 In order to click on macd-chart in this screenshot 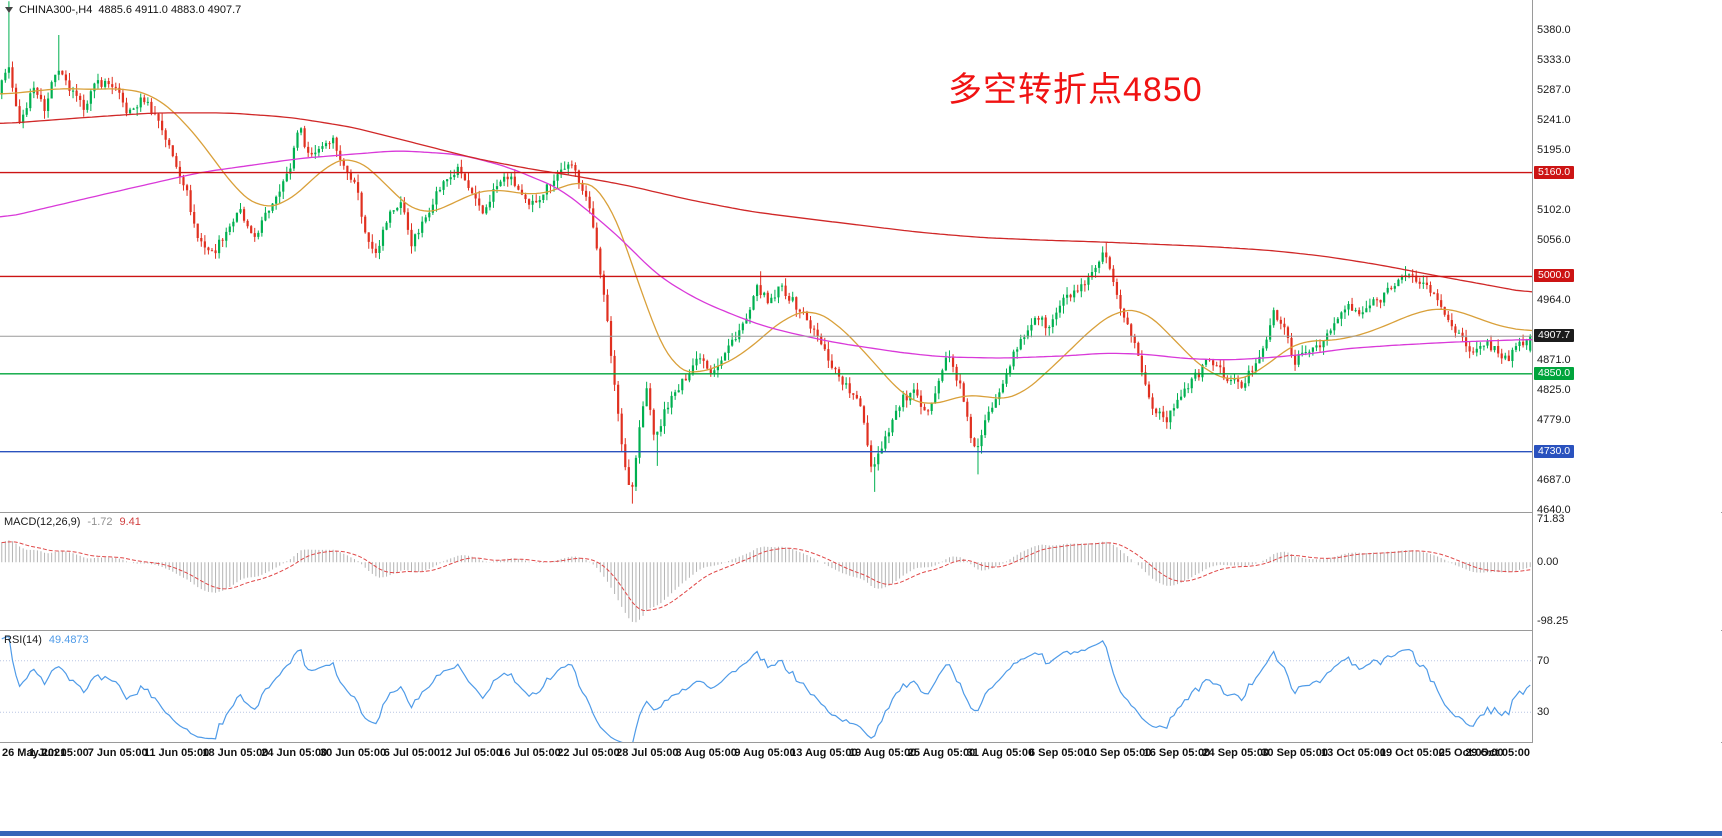, I will do `click(766, 581)`.